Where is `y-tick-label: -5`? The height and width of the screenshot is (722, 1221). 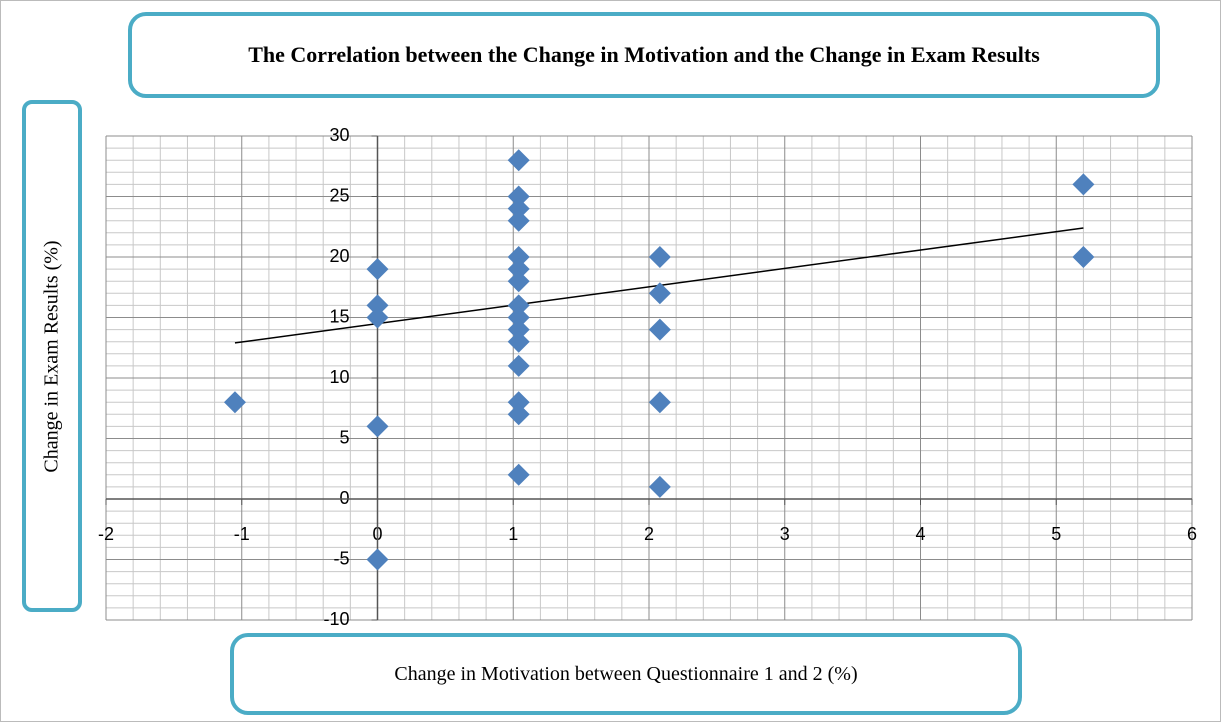
y-tick-label: -5 is located at coordinates (341, 558).